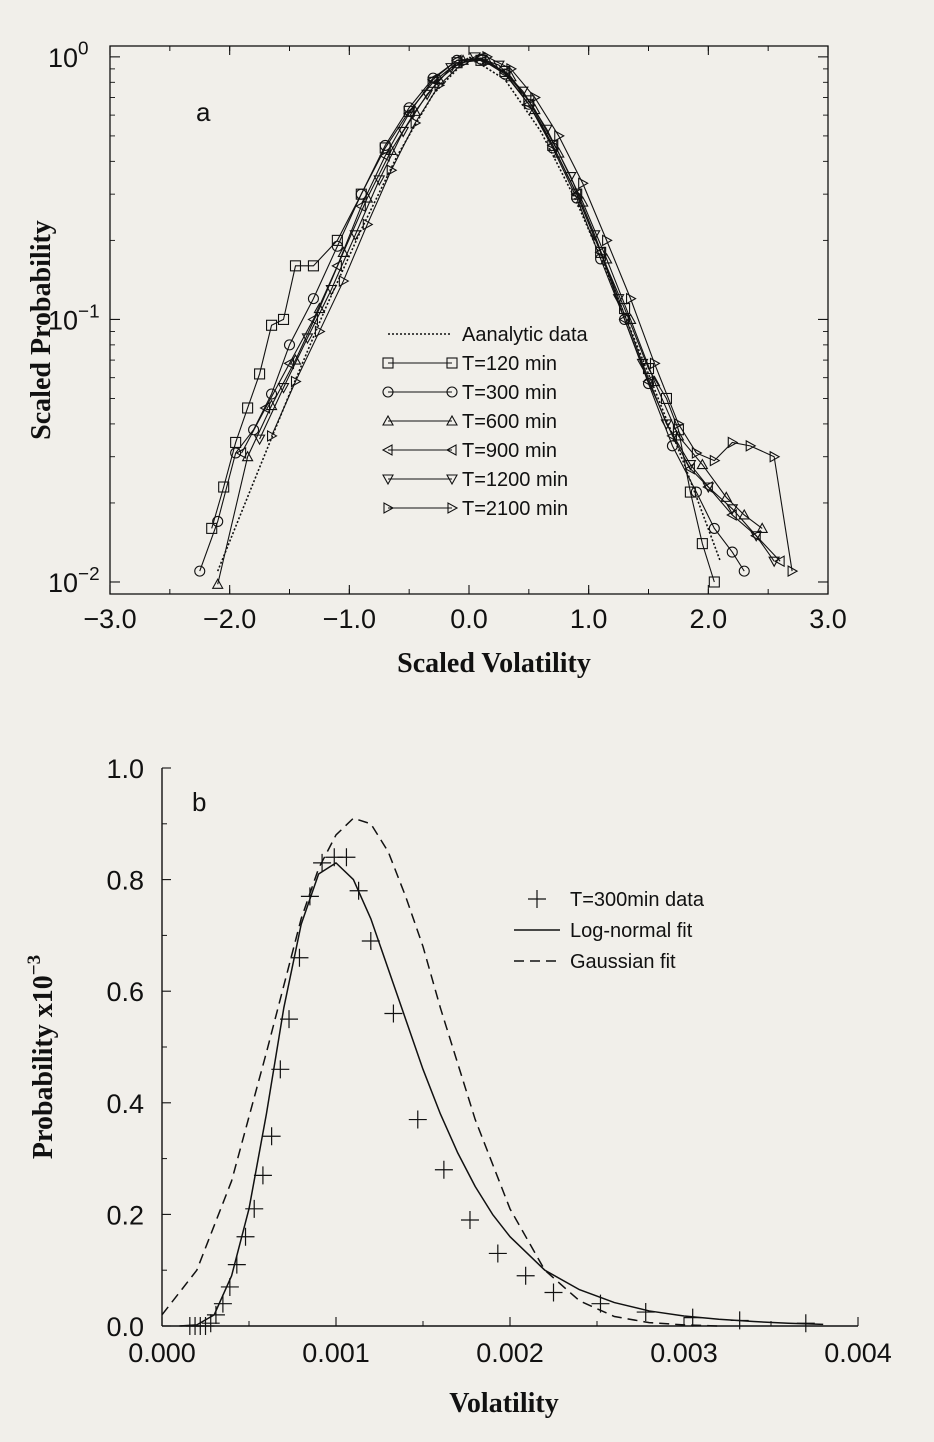  I want to click on panel-a-x-tick-label: 2.0, so click(709, 619).